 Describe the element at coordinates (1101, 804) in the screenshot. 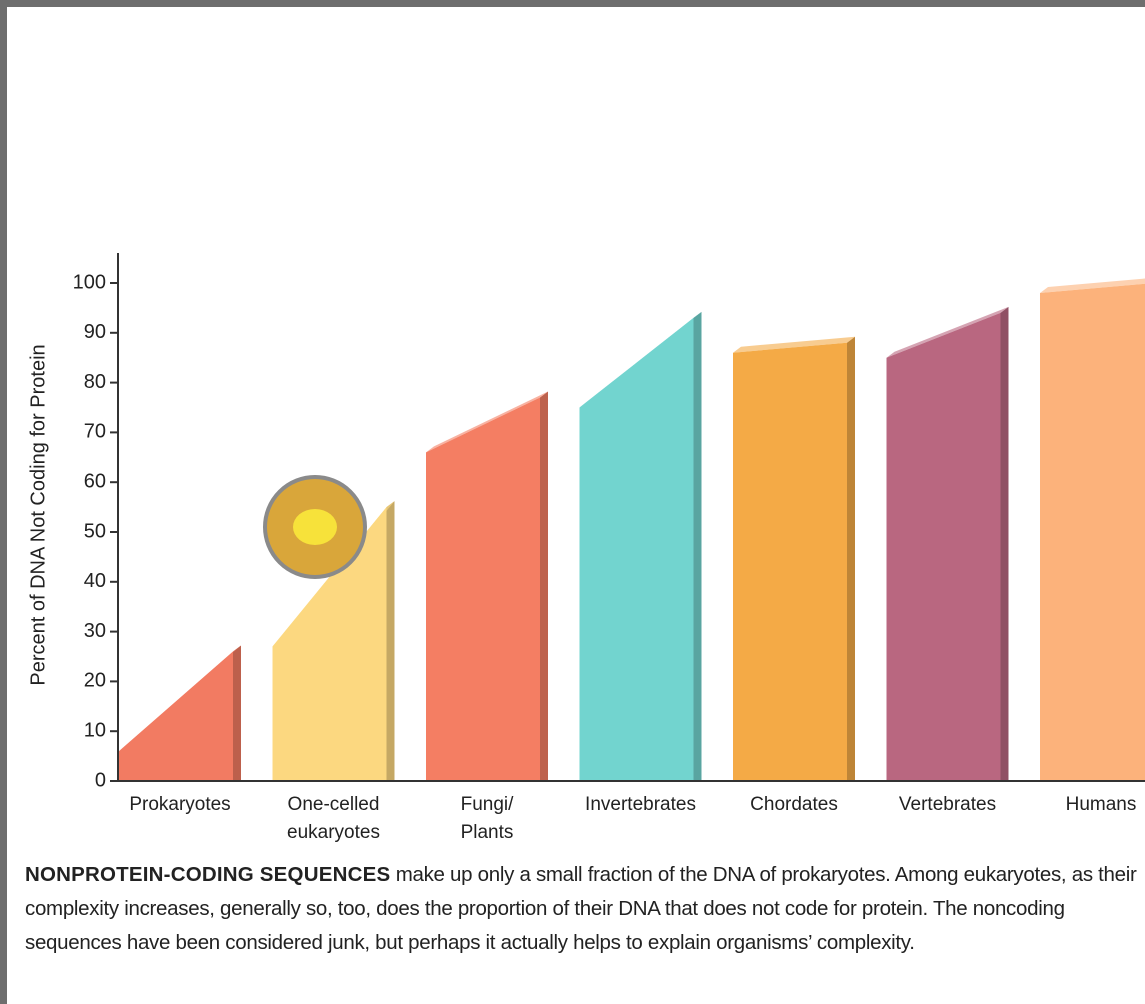

I see `x-tick-label: Humans` at that location.